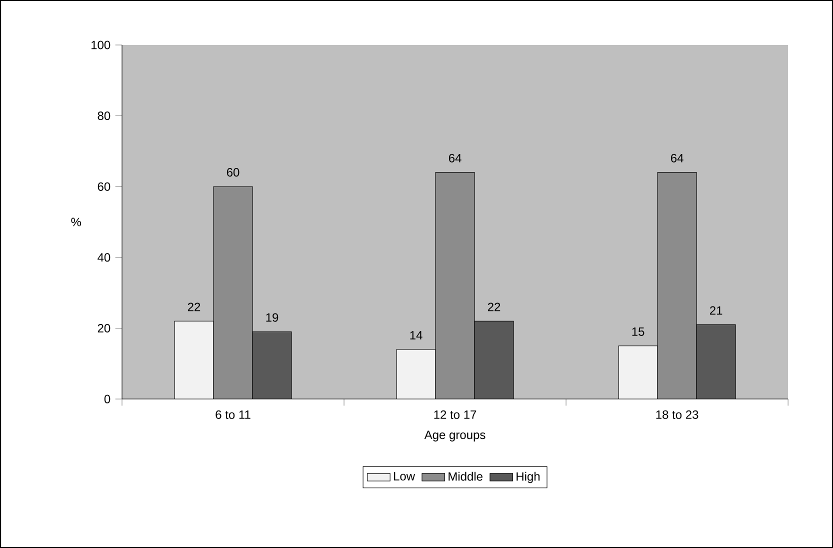  I want to click on x-tick-label: 12 to 17, so click(455, 414).